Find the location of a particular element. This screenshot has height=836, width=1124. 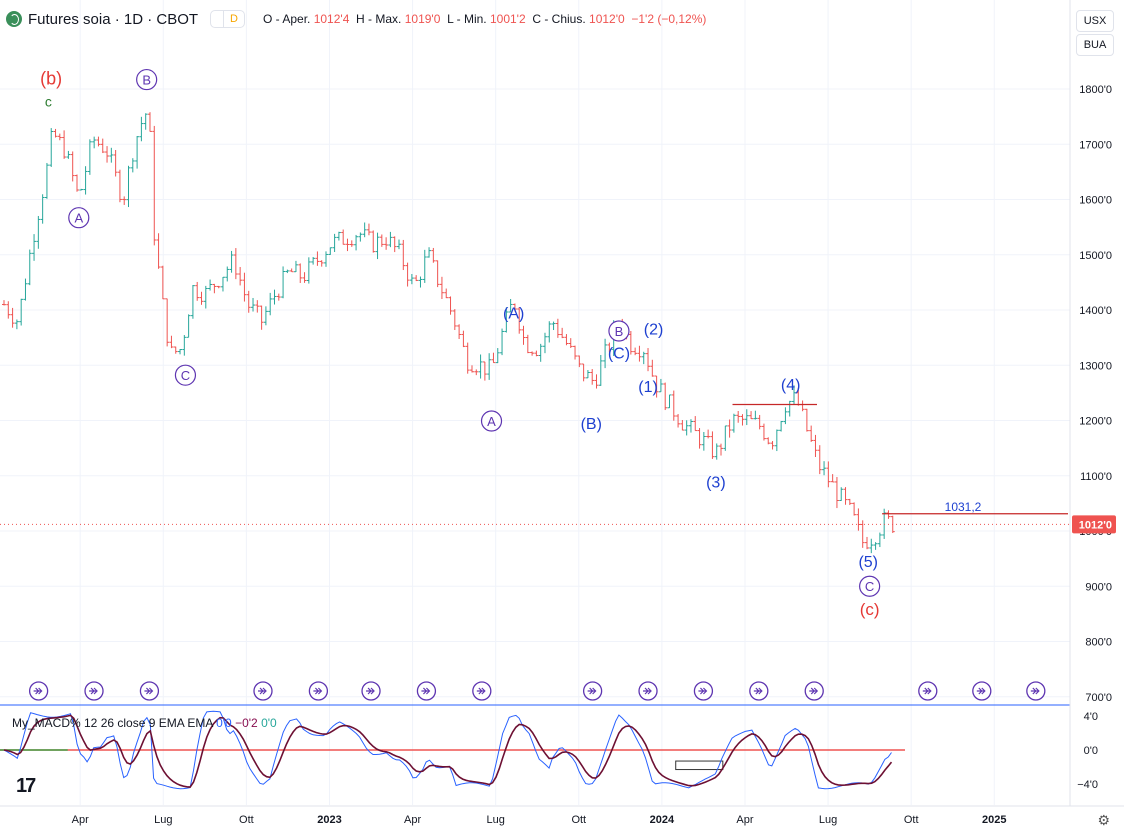

symbol-logo-icon is located at coordinates (14, 19).